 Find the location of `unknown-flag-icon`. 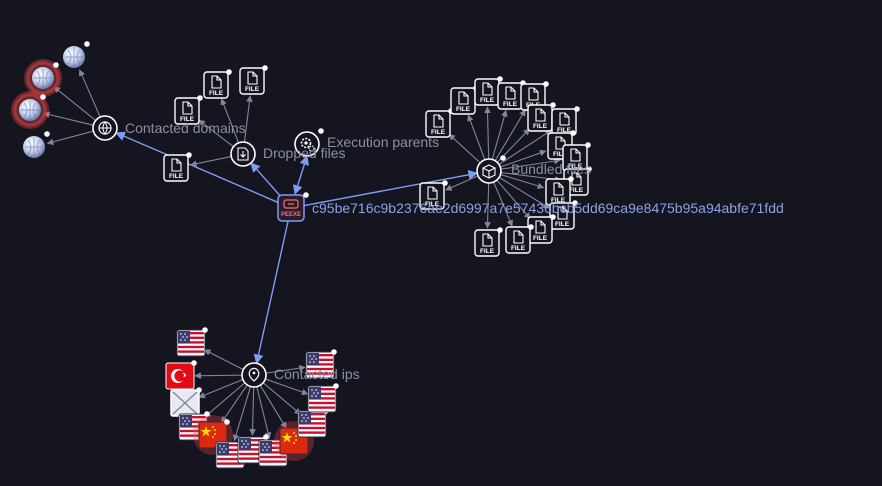

unknown-flag-icon is located at coordinates (185, 403).